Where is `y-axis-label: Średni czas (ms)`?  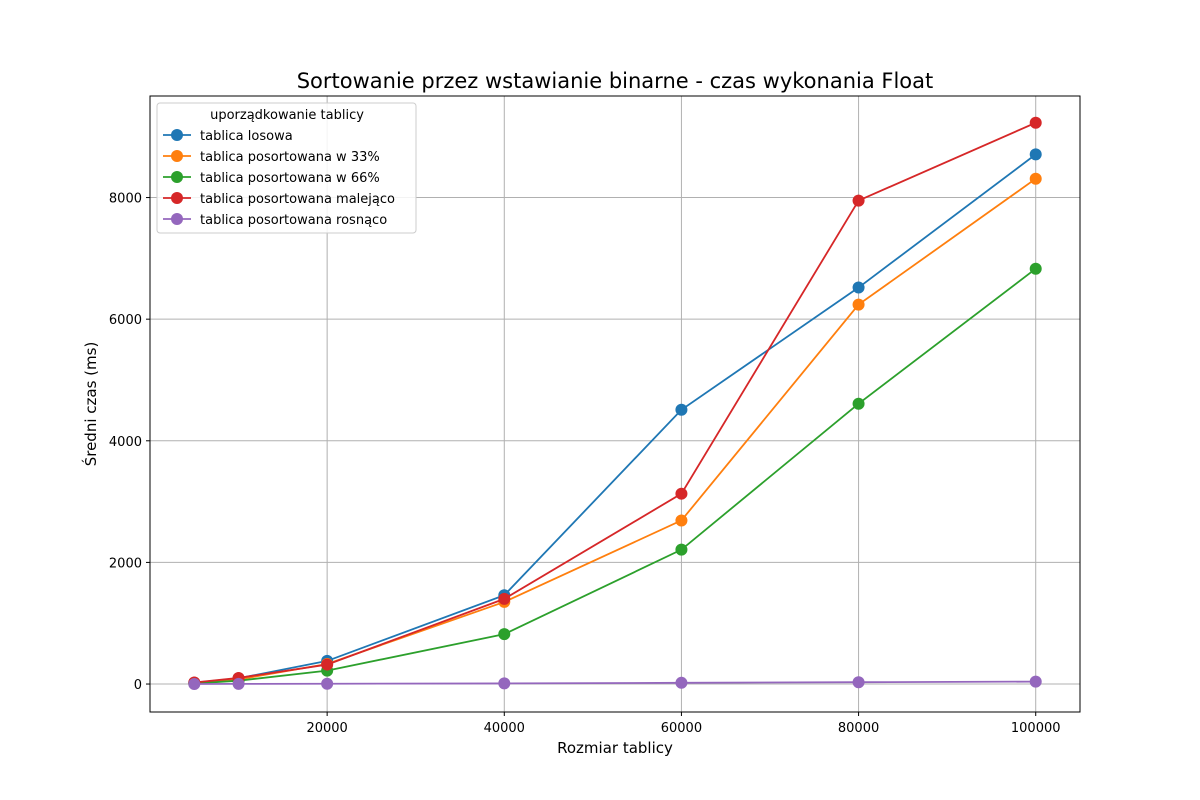
y-axis-label: Średni czas (ms) is located at coordinates (90, 404).